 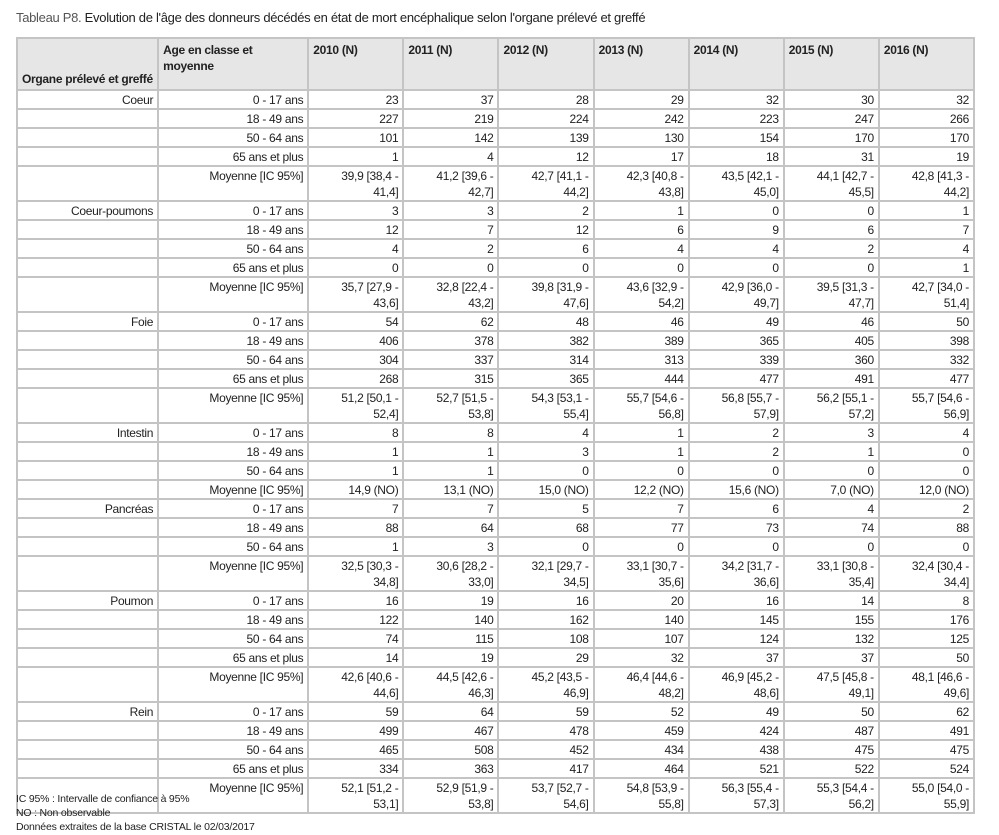 What do you see at coordinates (926, 711) in the screenshot?
I see `value-cell: 62` at bounding box center [926, 711].